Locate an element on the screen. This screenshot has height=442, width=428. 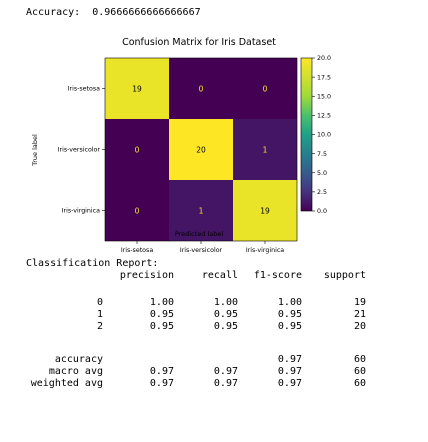
x-tick-labels: Iris-setosa Iris-versicolor Iris-virginica is located at coordinates (202, 247).